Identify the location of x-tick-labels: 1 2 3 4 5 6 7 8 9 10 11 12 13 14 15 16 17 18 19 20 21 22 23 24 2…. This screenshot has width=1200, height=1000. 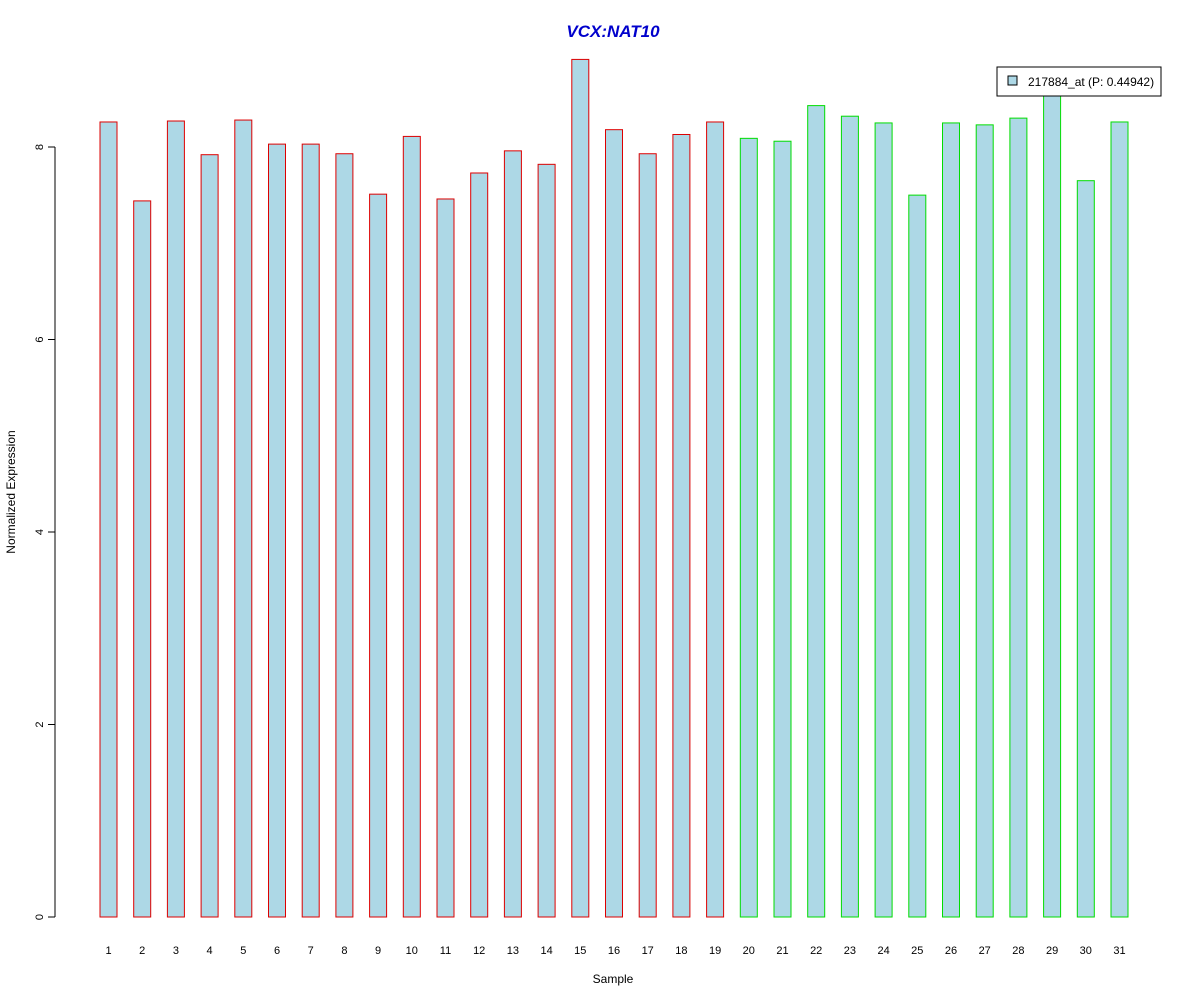
(615, 951).